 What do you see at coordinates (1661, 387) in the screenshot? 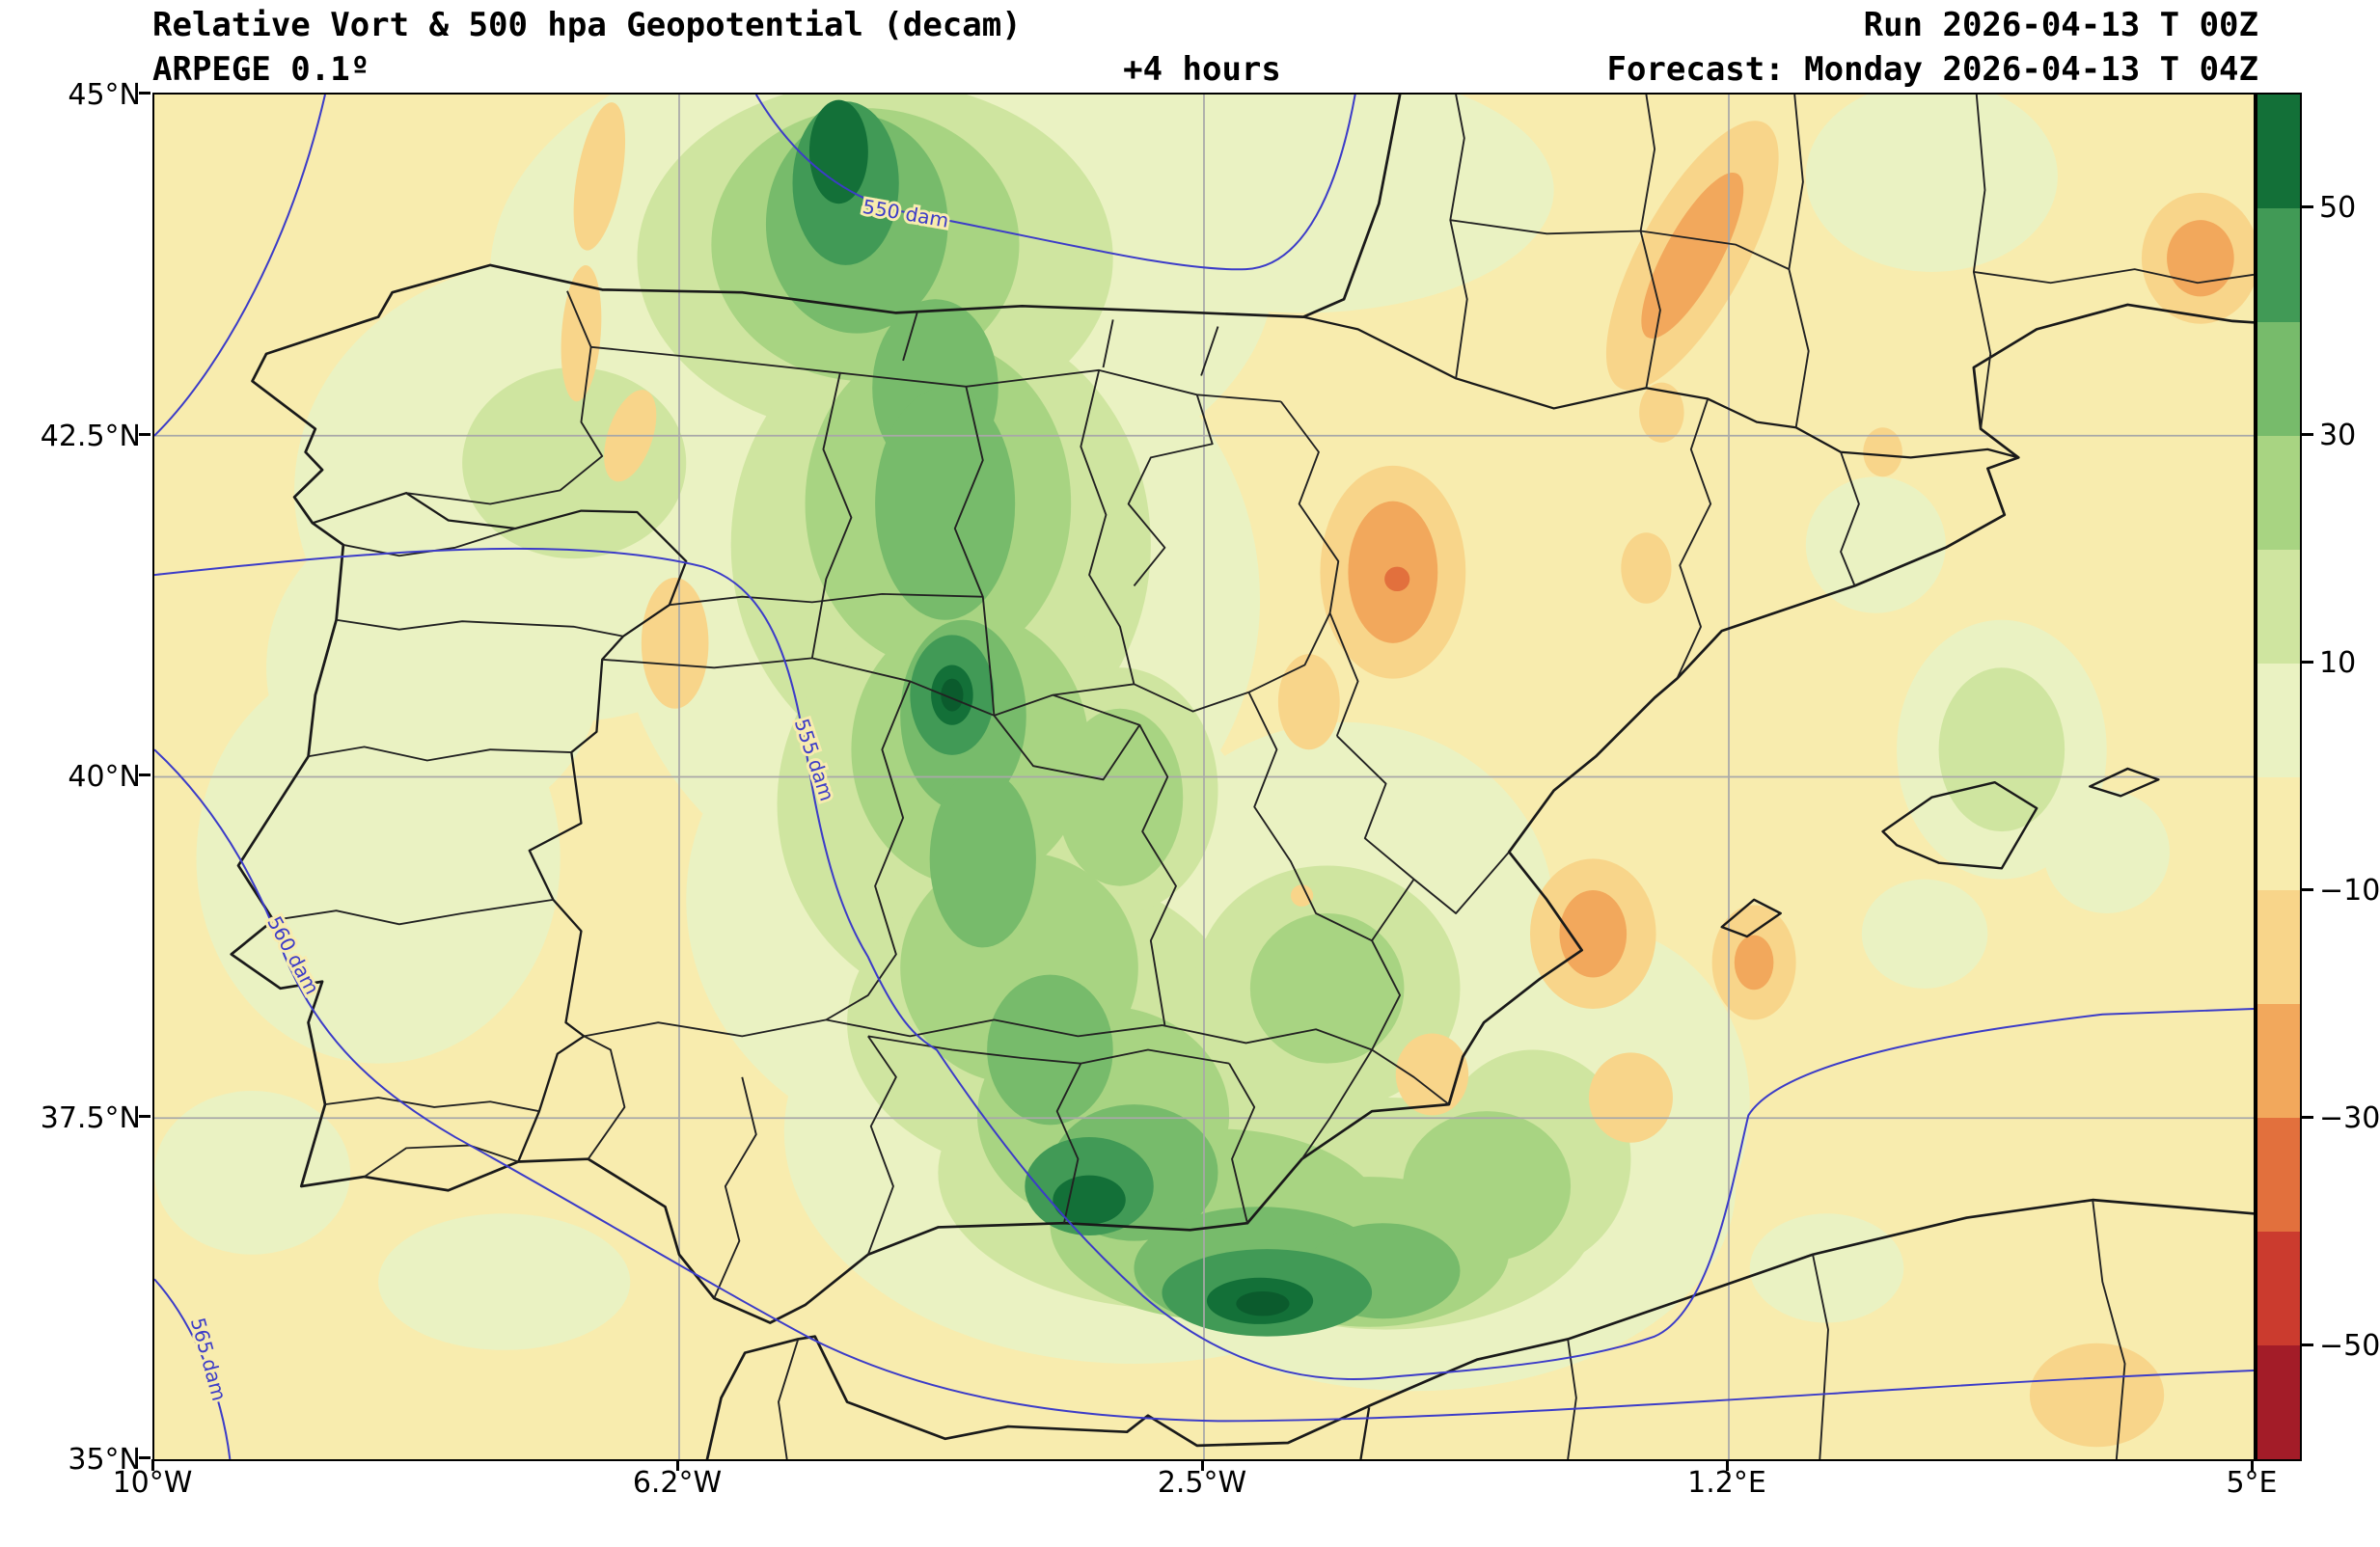
I see `border-spain-france` at bounding box center [1661, 387].